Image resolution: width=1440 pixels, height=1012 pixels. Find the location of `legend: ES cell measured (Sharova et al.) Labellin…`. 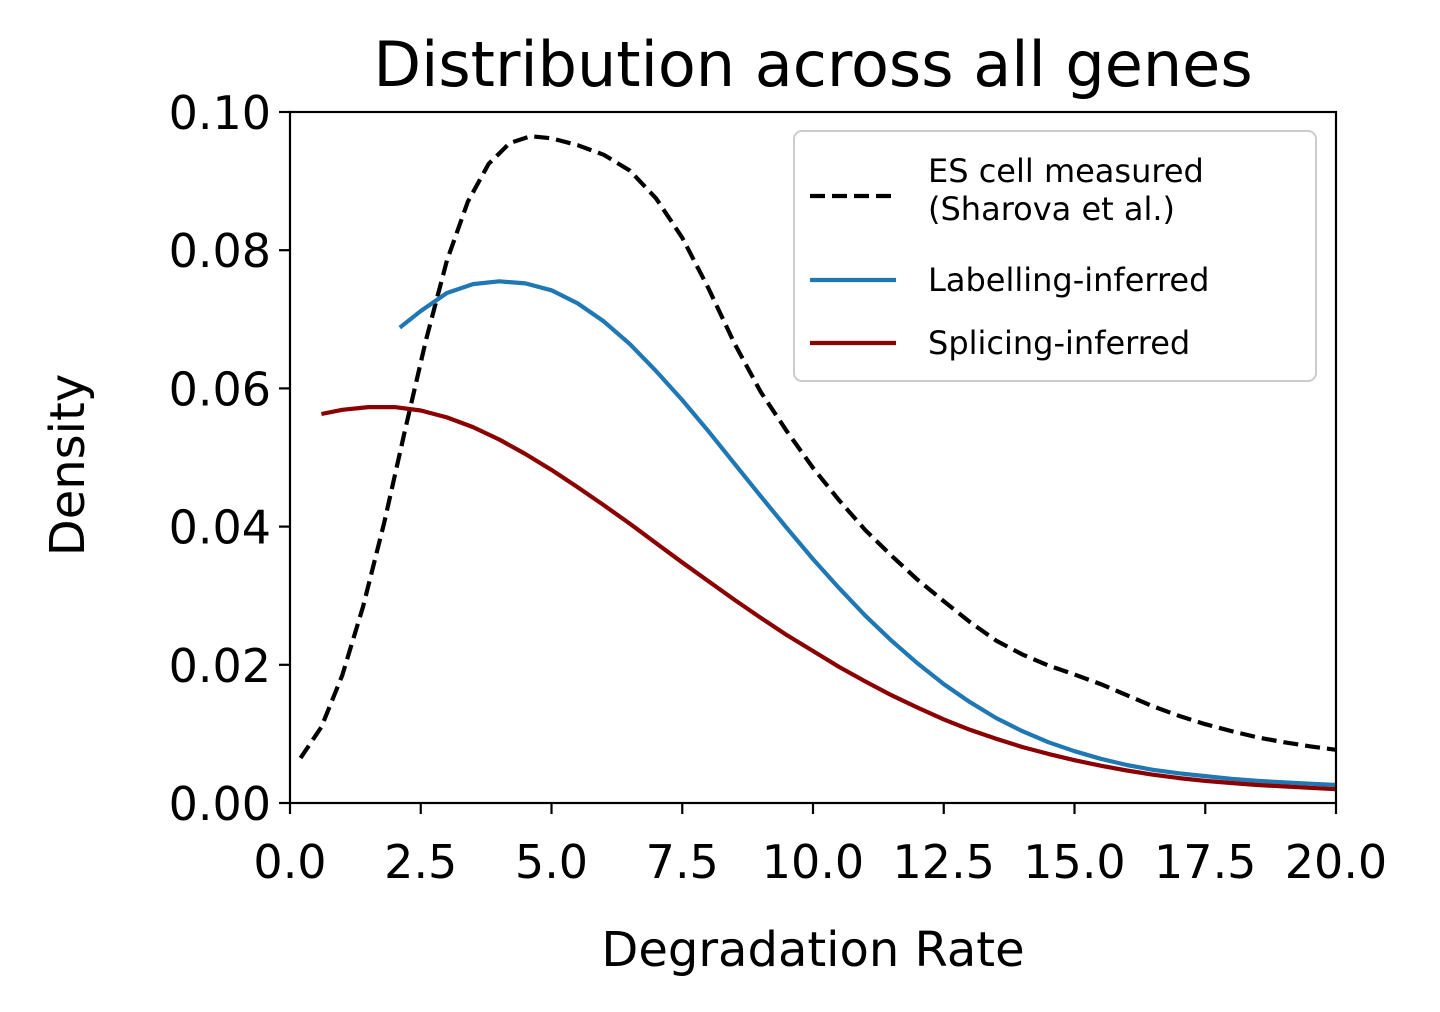

legend: ES cell measured (Sharova et al.) Labellin… is located at coordinates (1055, 256).